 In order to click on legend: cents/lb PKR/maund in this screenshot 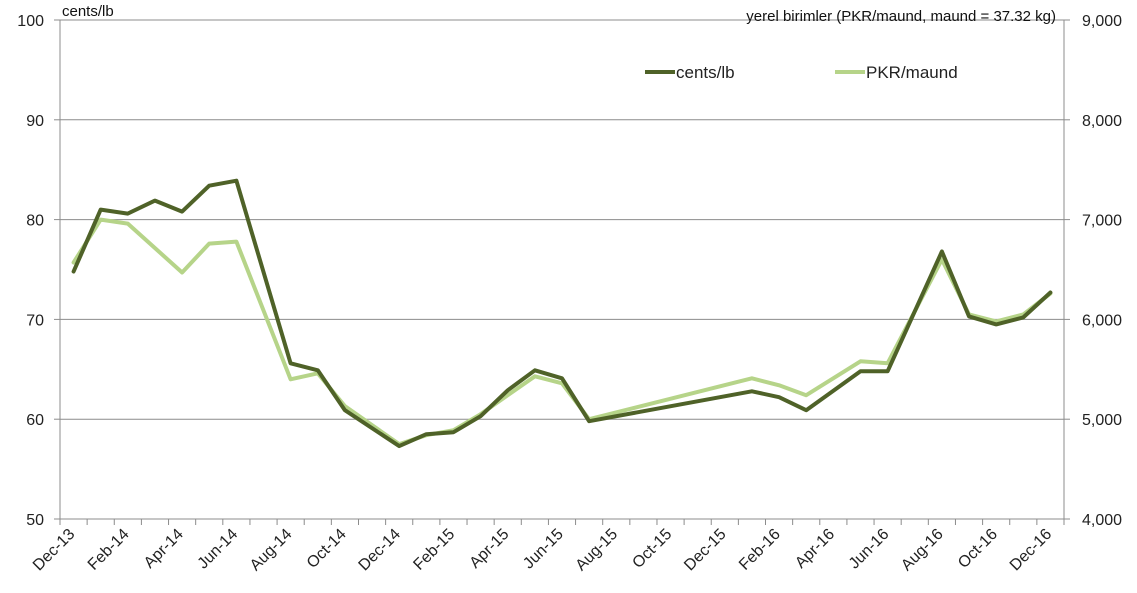, I will do `click(801, 72)`.